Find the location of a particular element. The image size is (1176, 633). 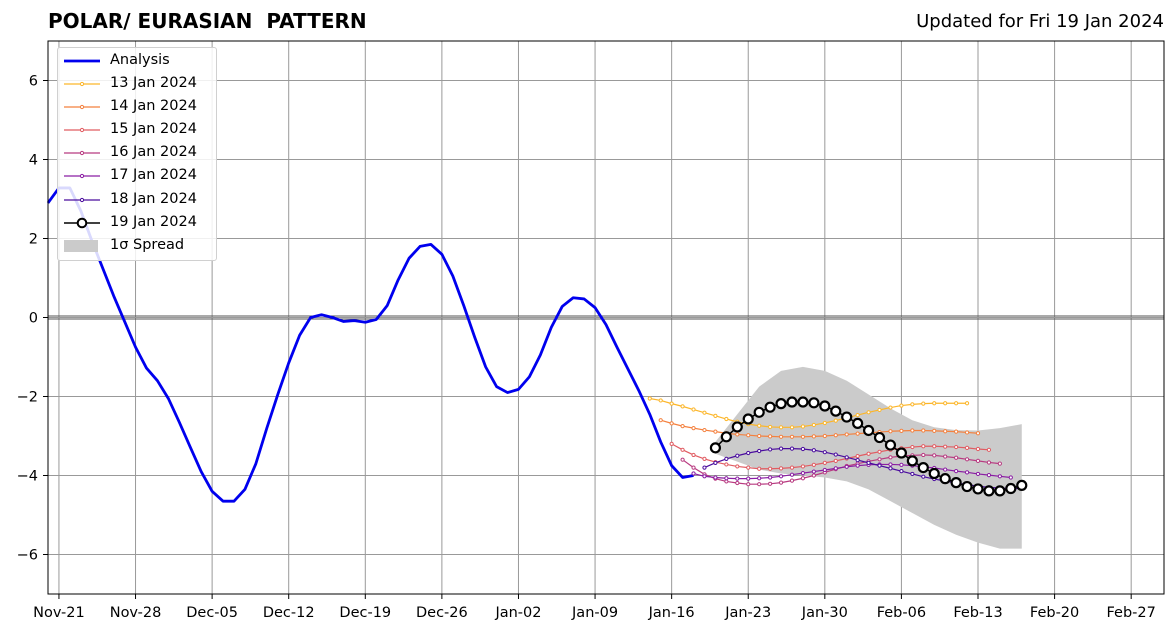

legend-label: 17 Jan 2024 is located at coordinates (153, 175).